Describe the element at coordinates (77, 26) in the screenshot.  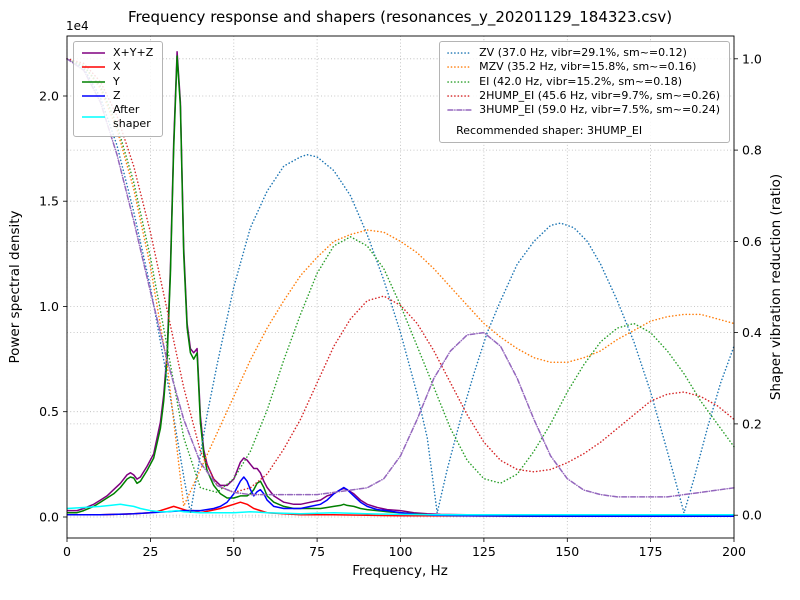
I see `y-axis-offset-text: 1e4` at that location.